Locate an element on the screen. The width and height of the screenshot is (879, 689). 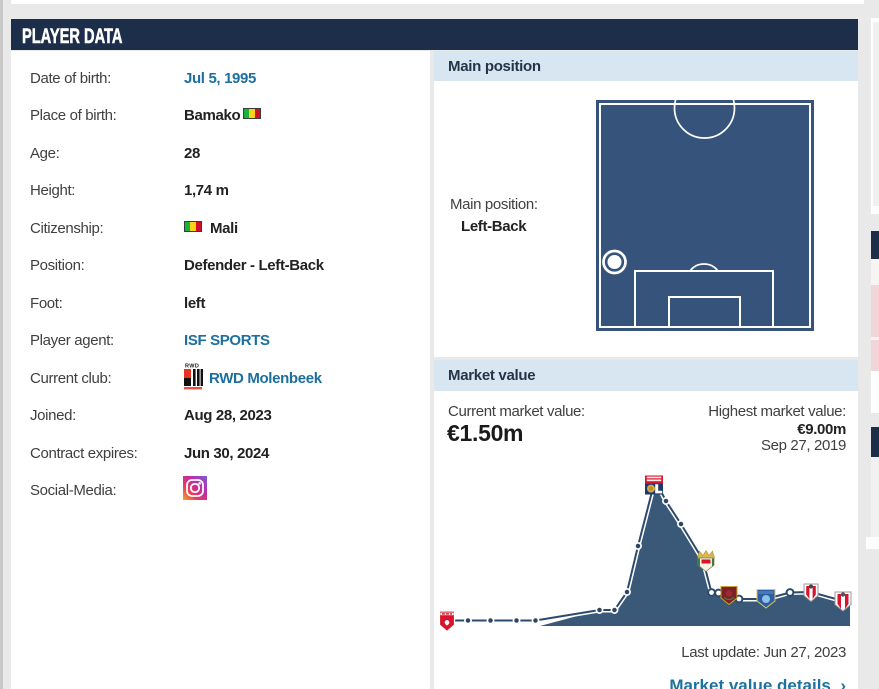
svg-text: RWD is located at coordinates (192, 367).